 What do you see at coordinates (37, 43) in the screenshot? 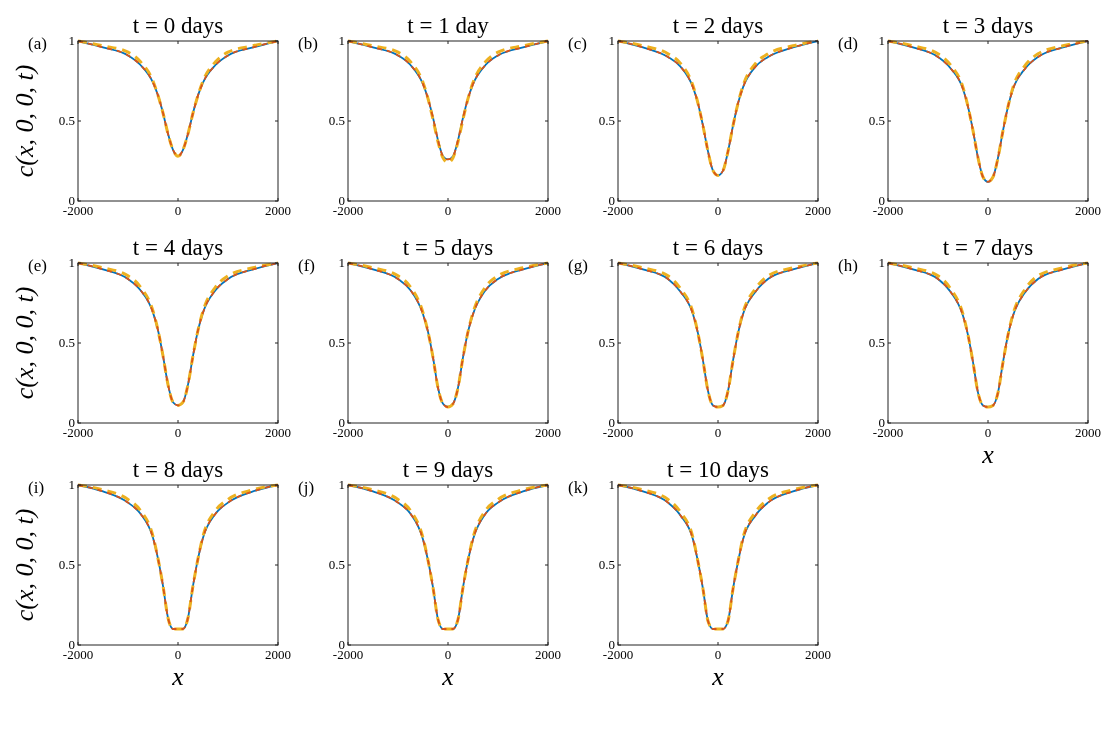
I see `text: (a)` at bounding box center [37, 43].